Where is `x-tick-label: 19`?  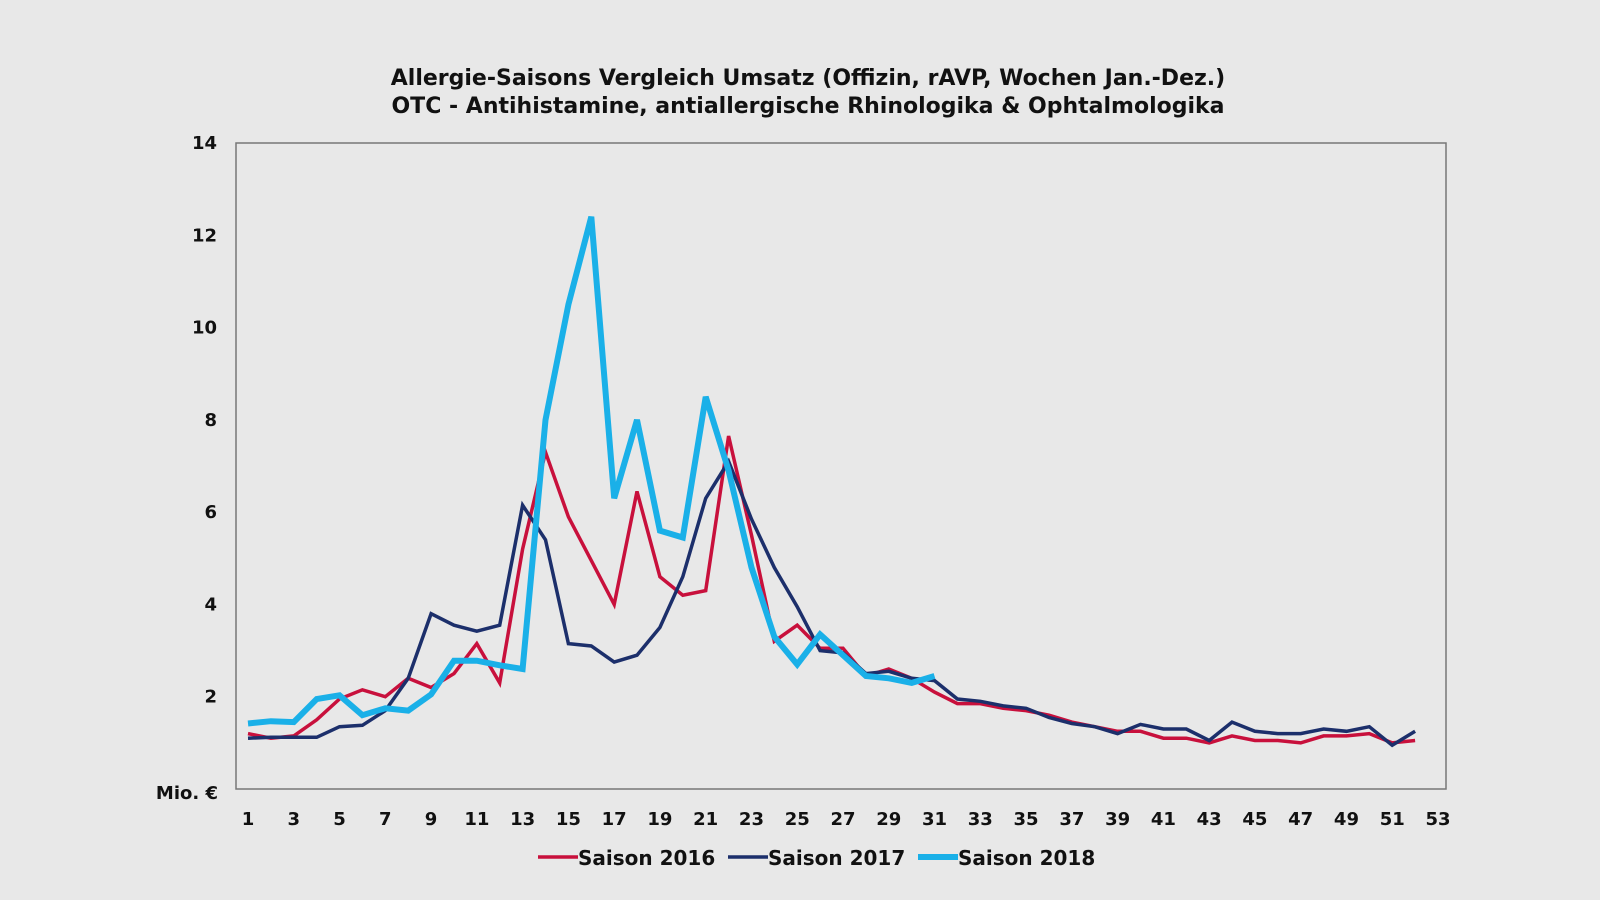 x-tick-label: 19 is located at coordinates (659, 819).